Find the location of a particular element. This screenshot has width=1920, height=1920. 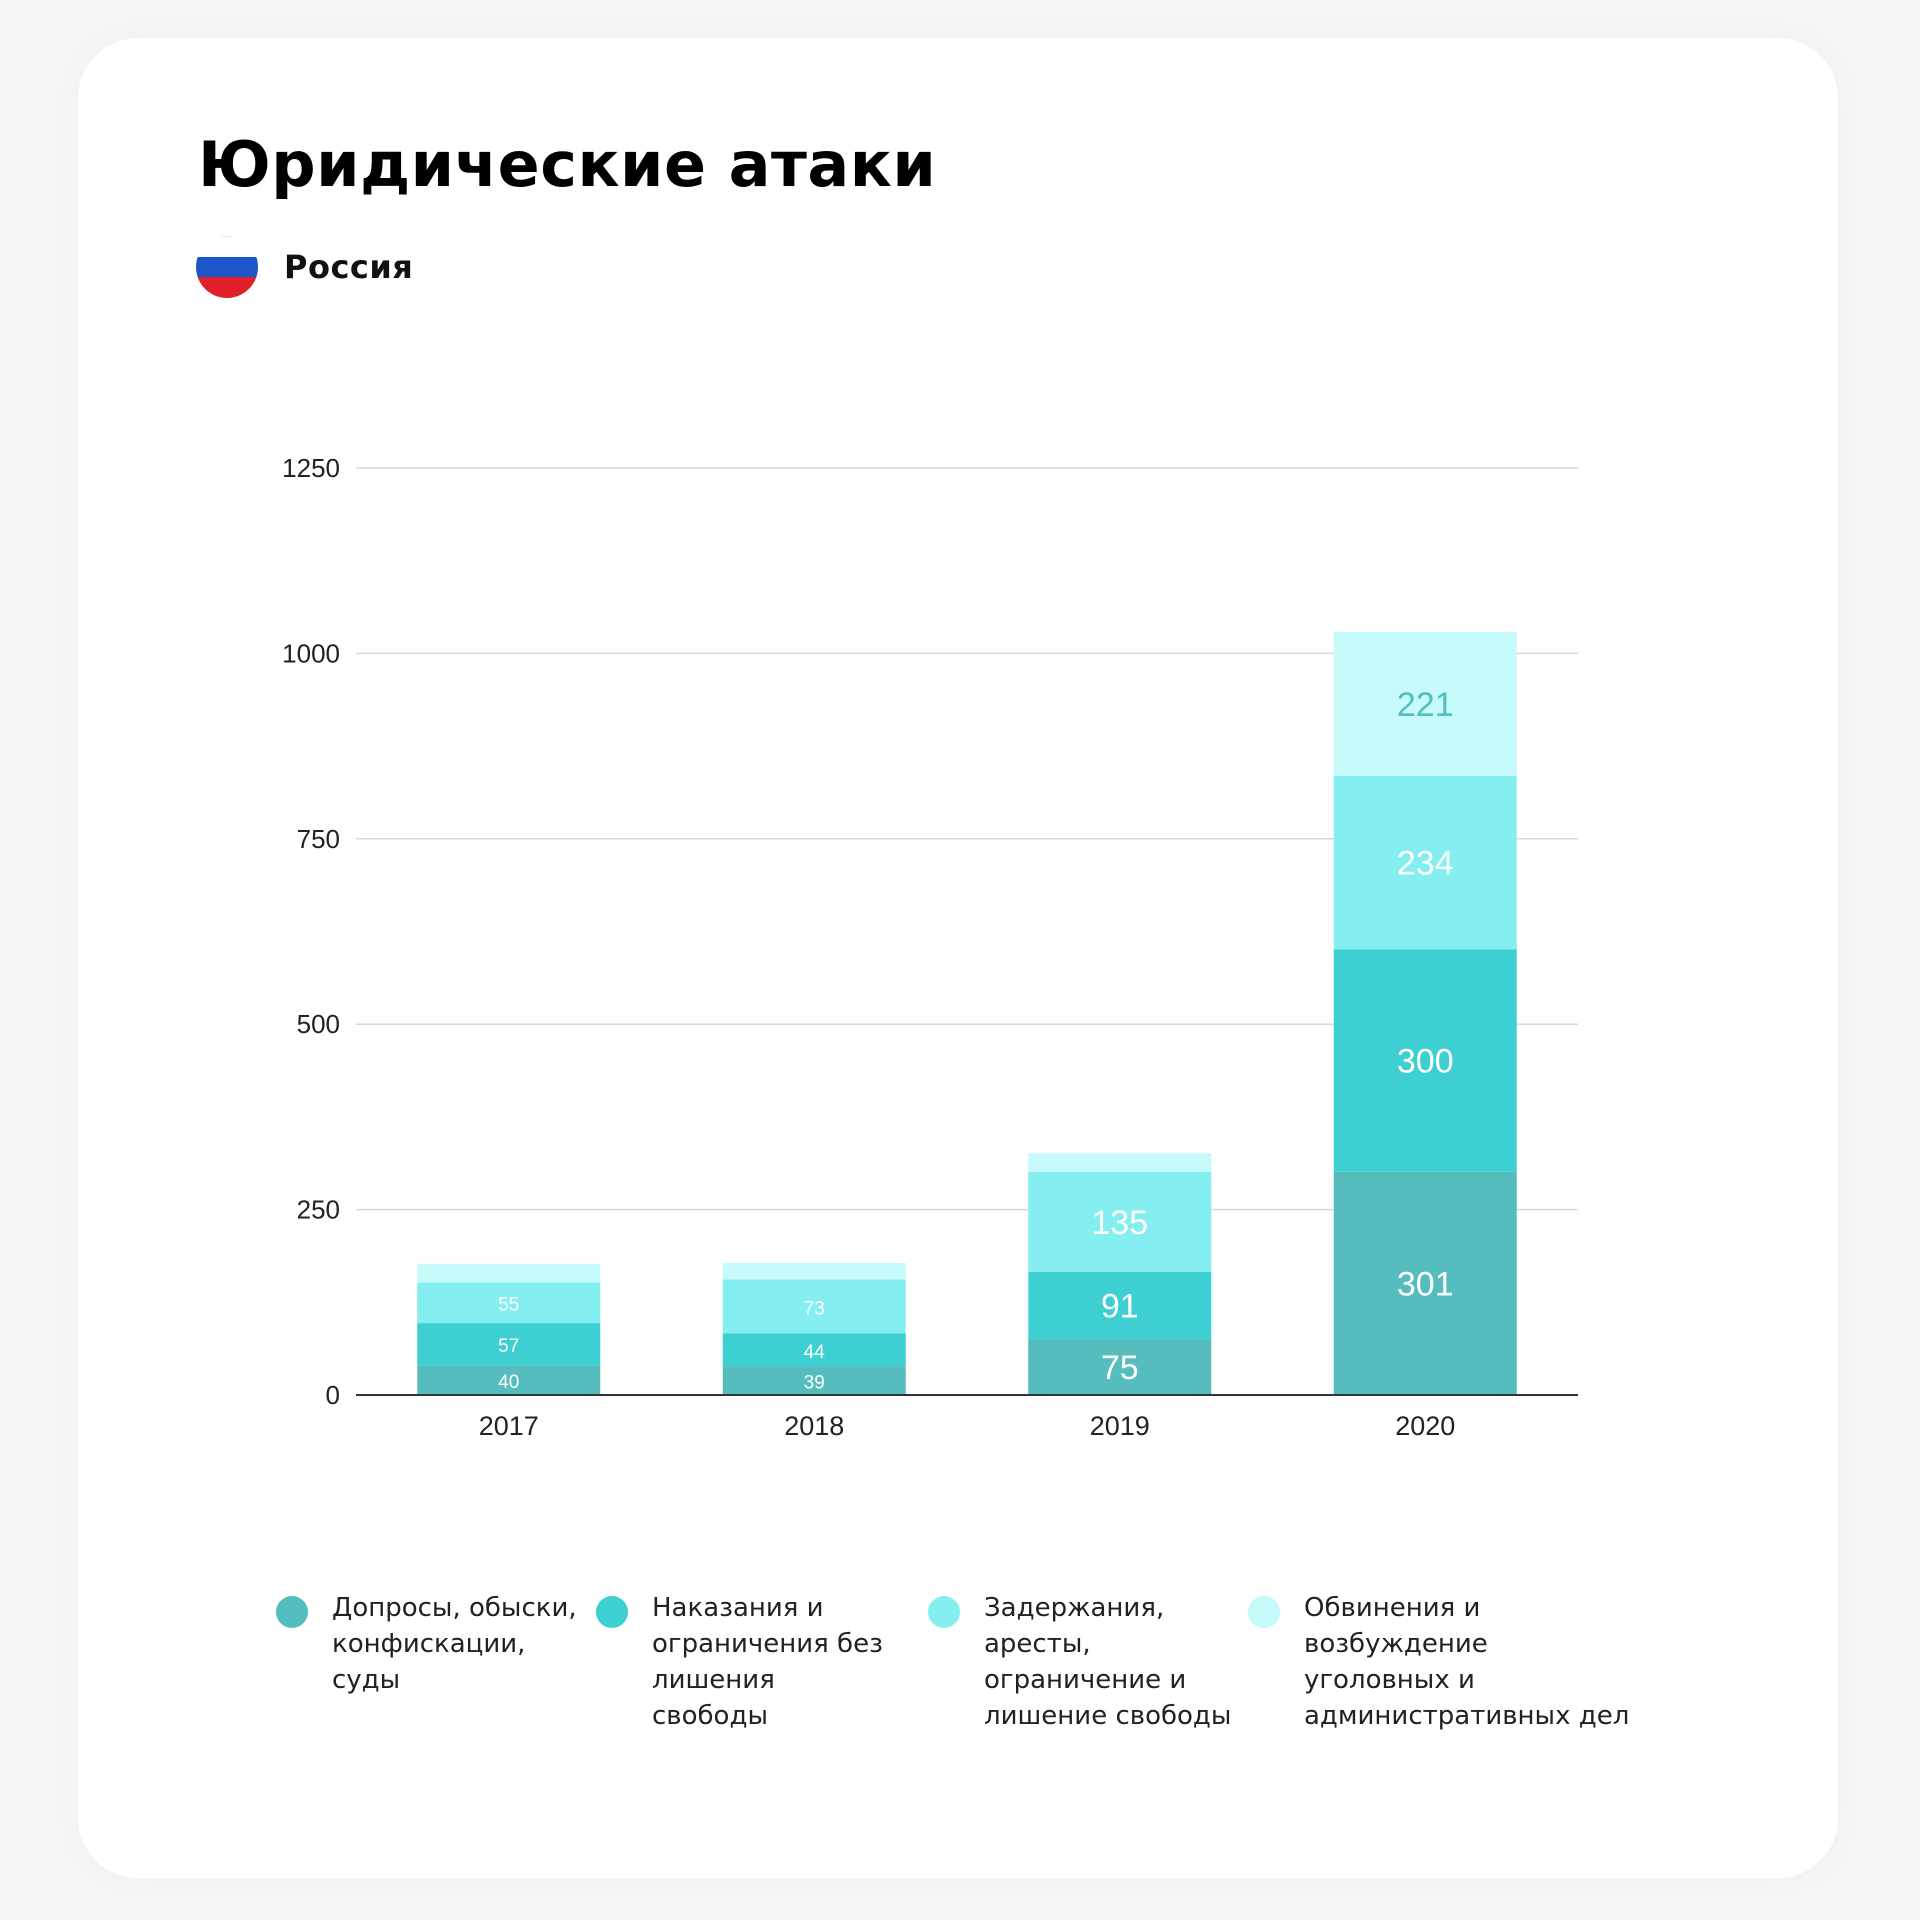

data-label: 75 is located at coordinates (1120, 1368).